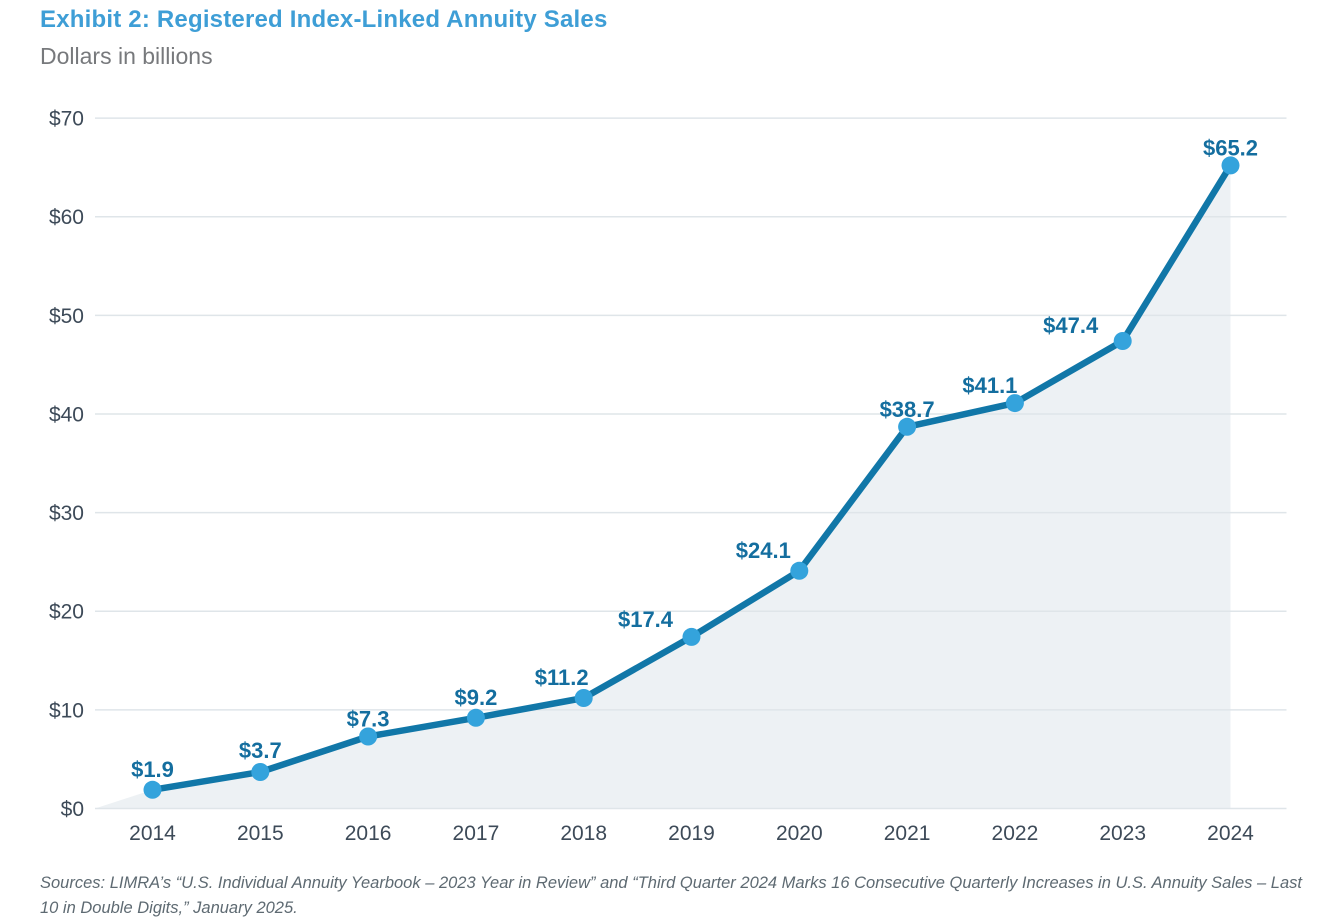  Describe the element at coordinates (907, 409) in the screenshot. I see `data-label-2021: $38.7` at that location.